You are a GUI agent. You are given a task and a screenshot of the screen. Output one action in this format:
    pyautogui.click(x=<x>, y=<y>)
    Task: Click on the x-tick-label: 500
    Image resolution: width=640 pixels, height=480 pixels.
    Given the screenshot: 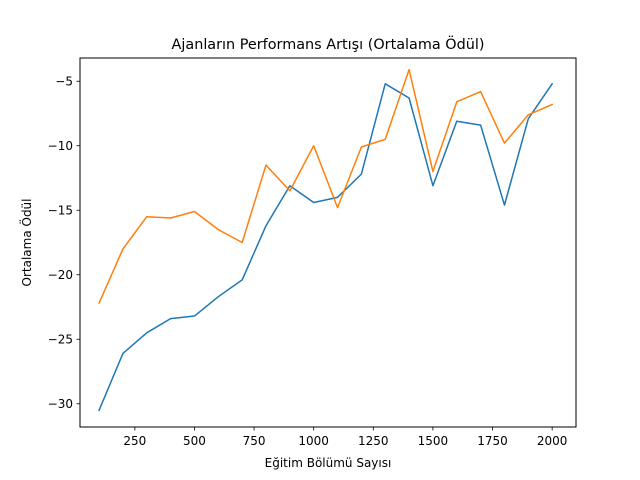 What is the action you would take?
    pyautogui.click(x=194, y=441)
    